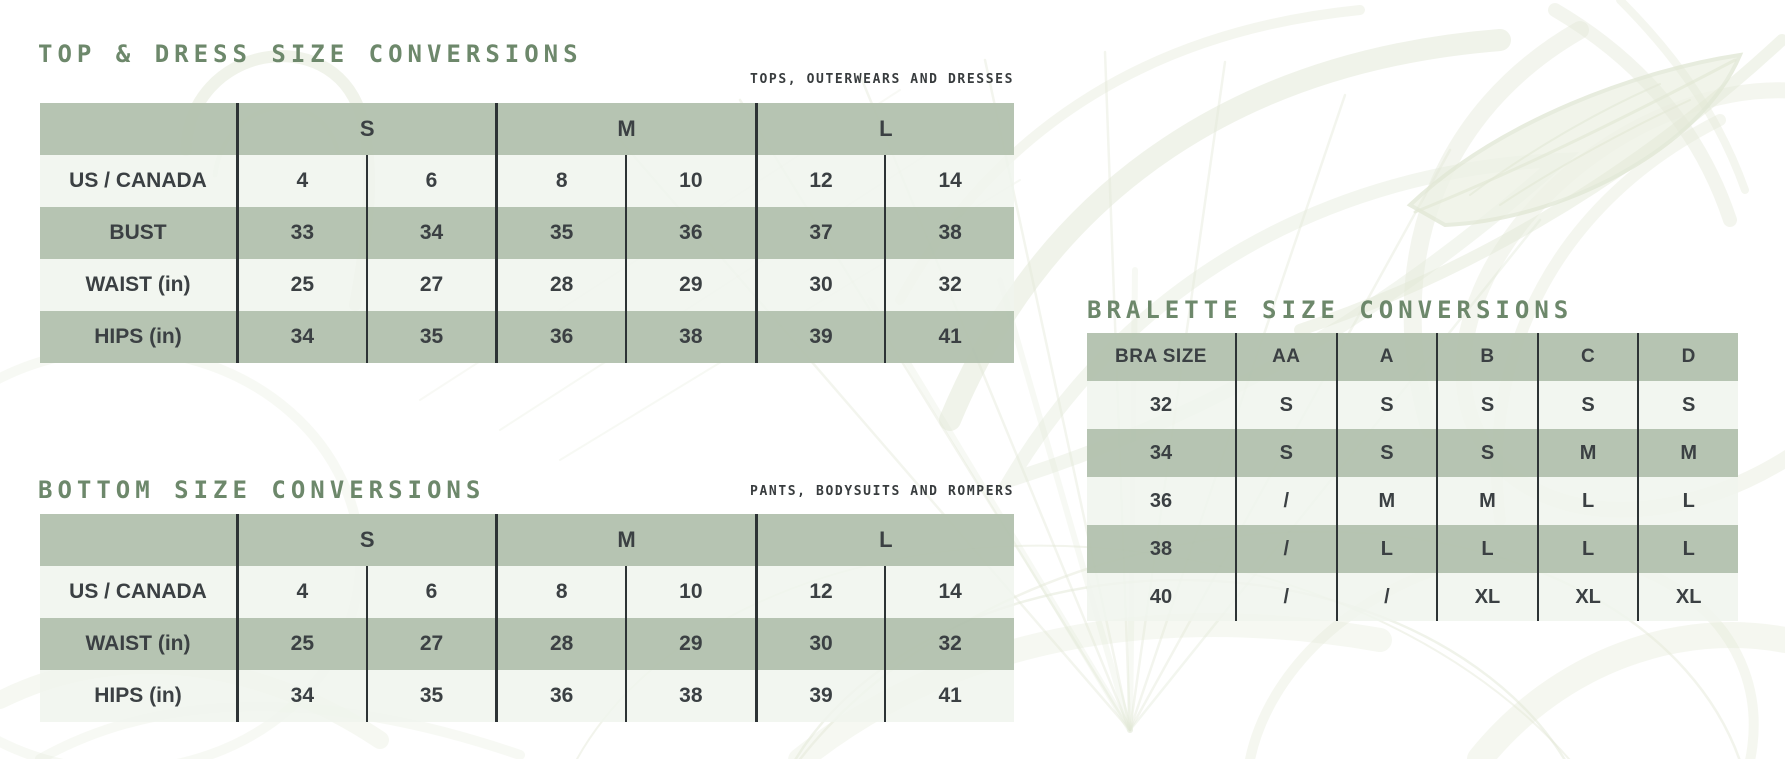 This screenshot has height=759, width=1785. I want to click on size-value-cell: 41, so click(949, 337).